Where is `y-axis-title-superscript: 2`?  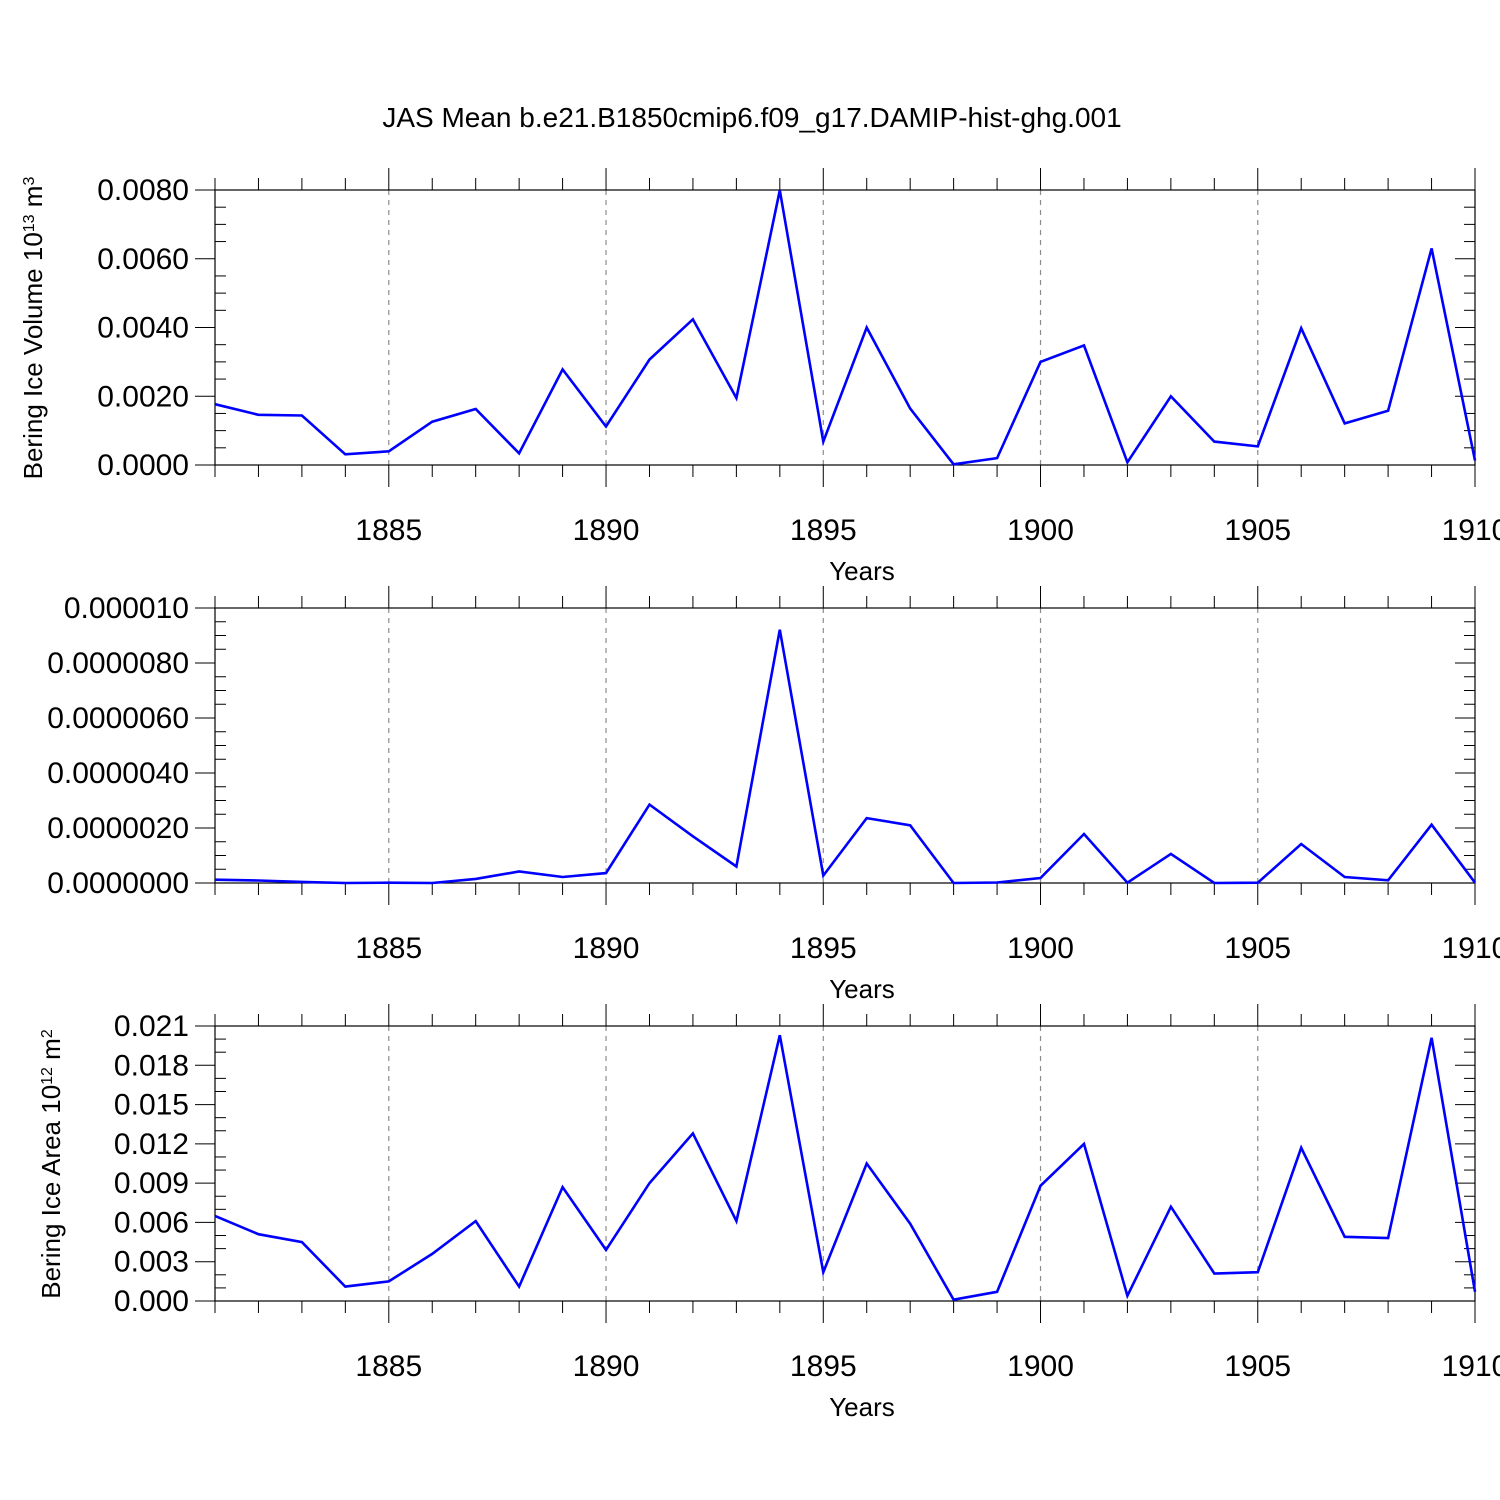 y-axis-title-superscript: 2 is located at coordinates (47, 1033).